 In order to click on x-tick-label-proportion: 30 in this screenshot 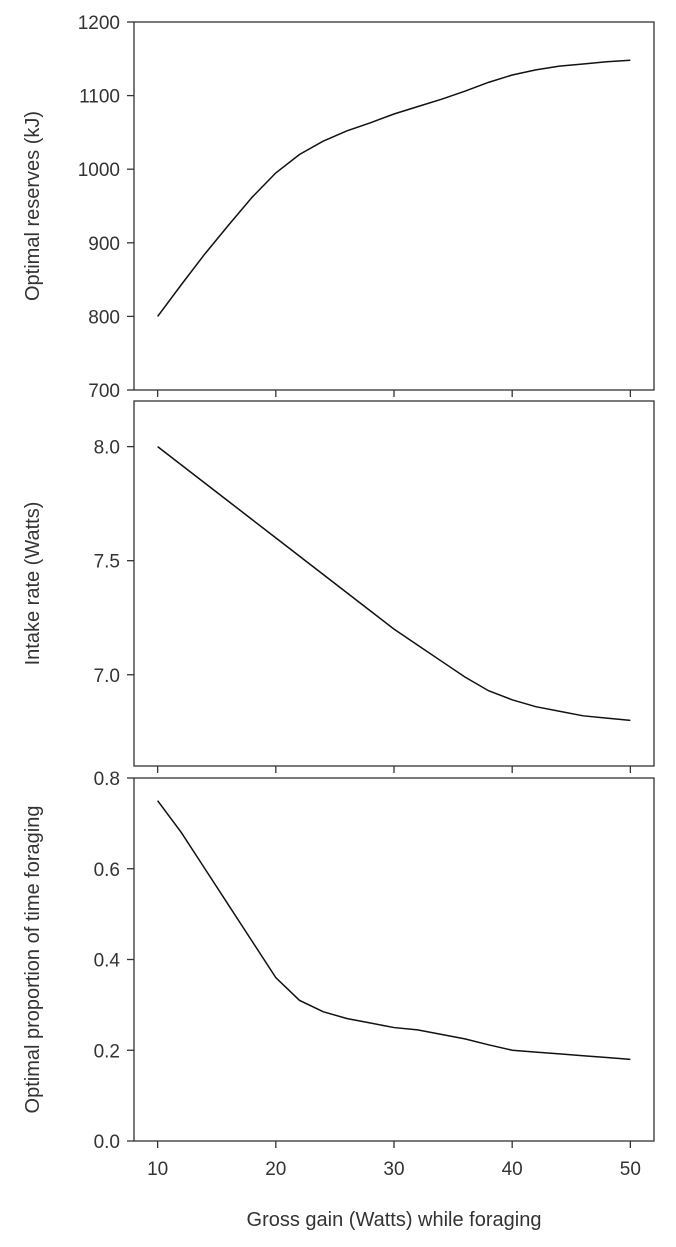, I will do `click(393, 1169)`.